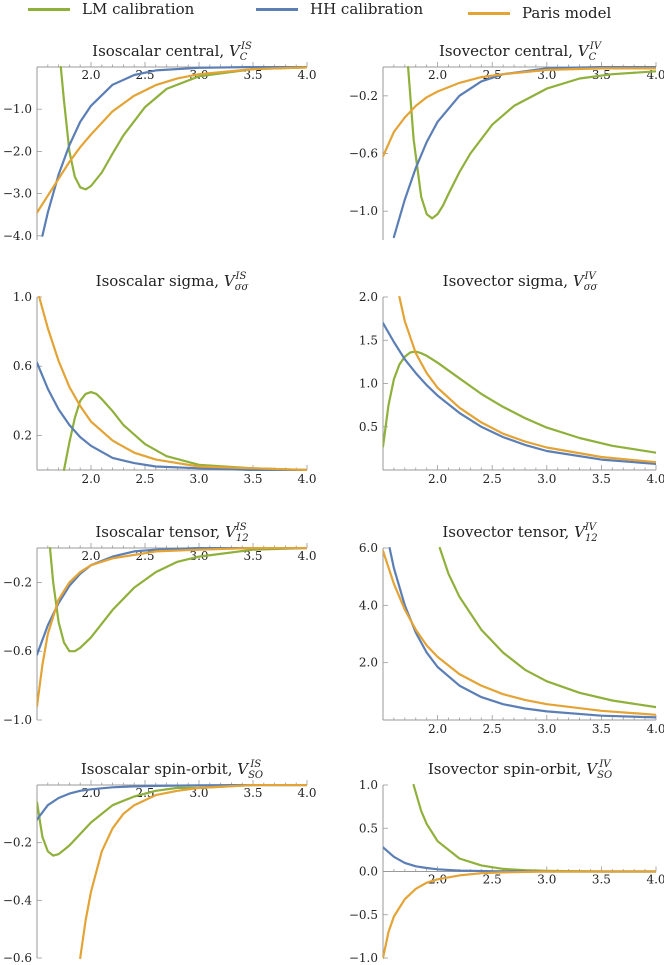 The height and width of the screenshot is (965, 664). Describe the element at coordinates (520, 770) in the screenshot. I see `chart-title: Isovector spin-orbit, VSOIV` at that location.